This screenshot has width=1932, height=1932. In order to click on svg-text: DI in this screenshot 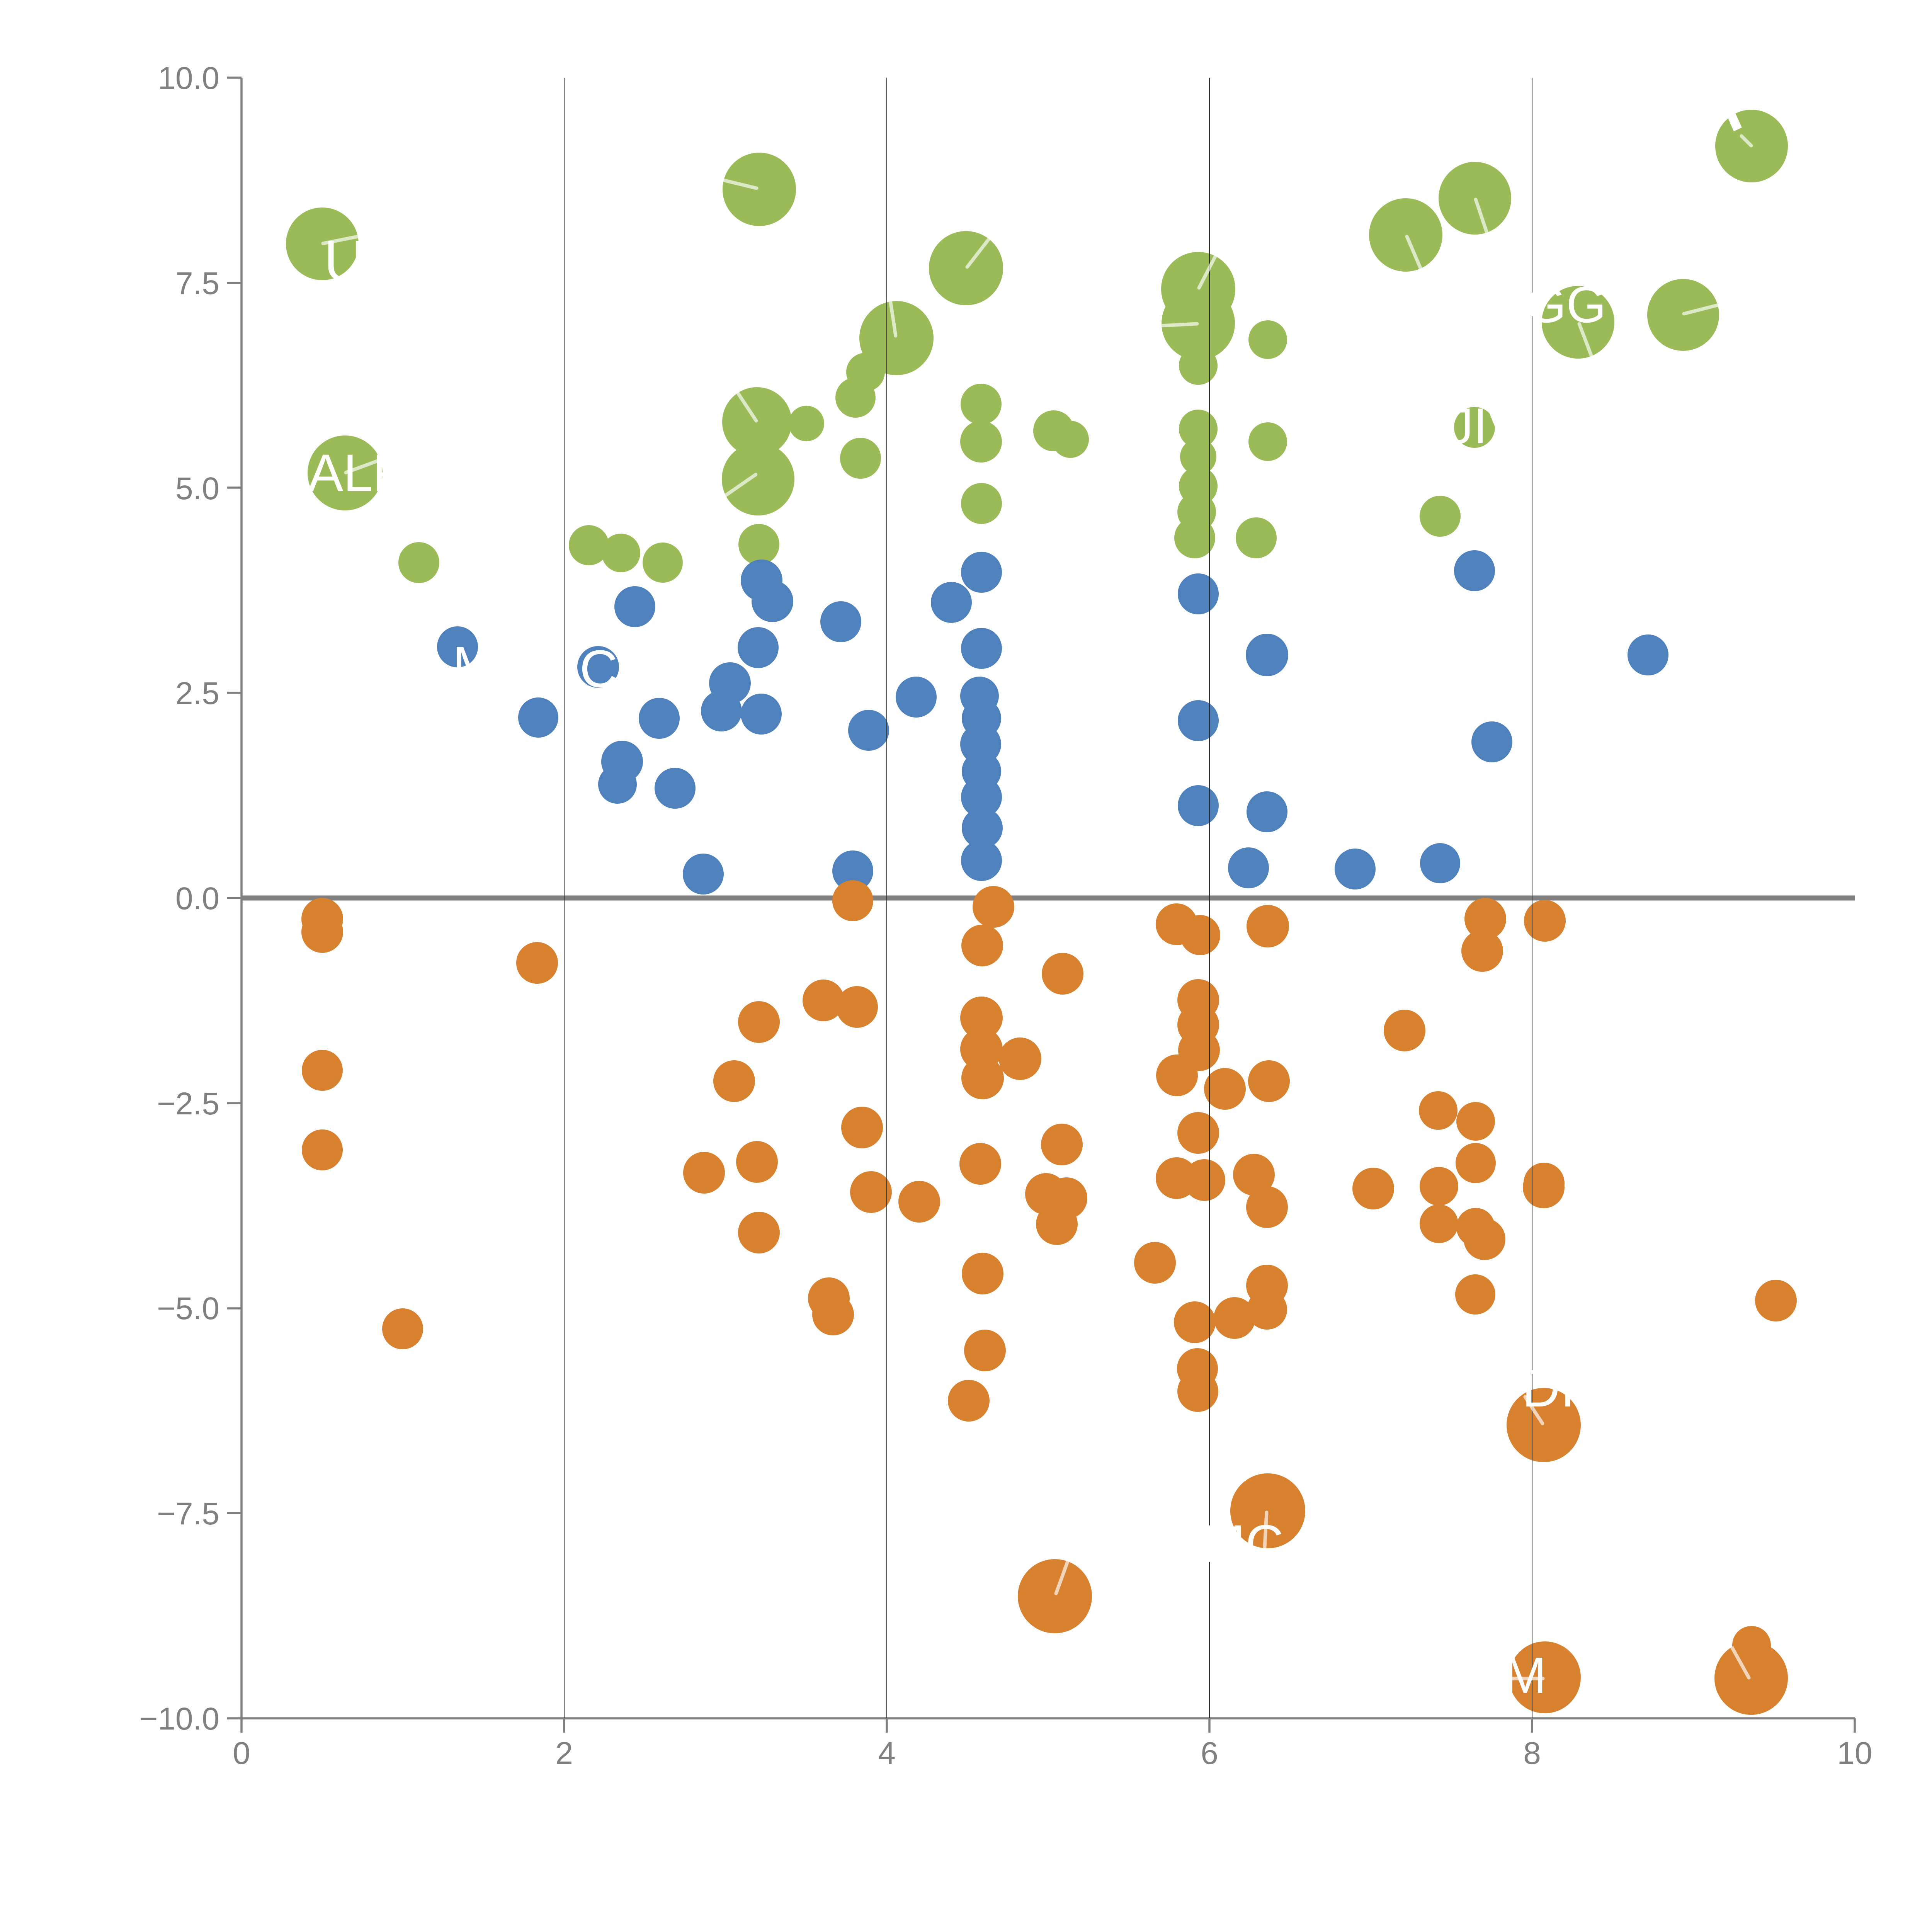, I will do `click(1548, 1389)`.